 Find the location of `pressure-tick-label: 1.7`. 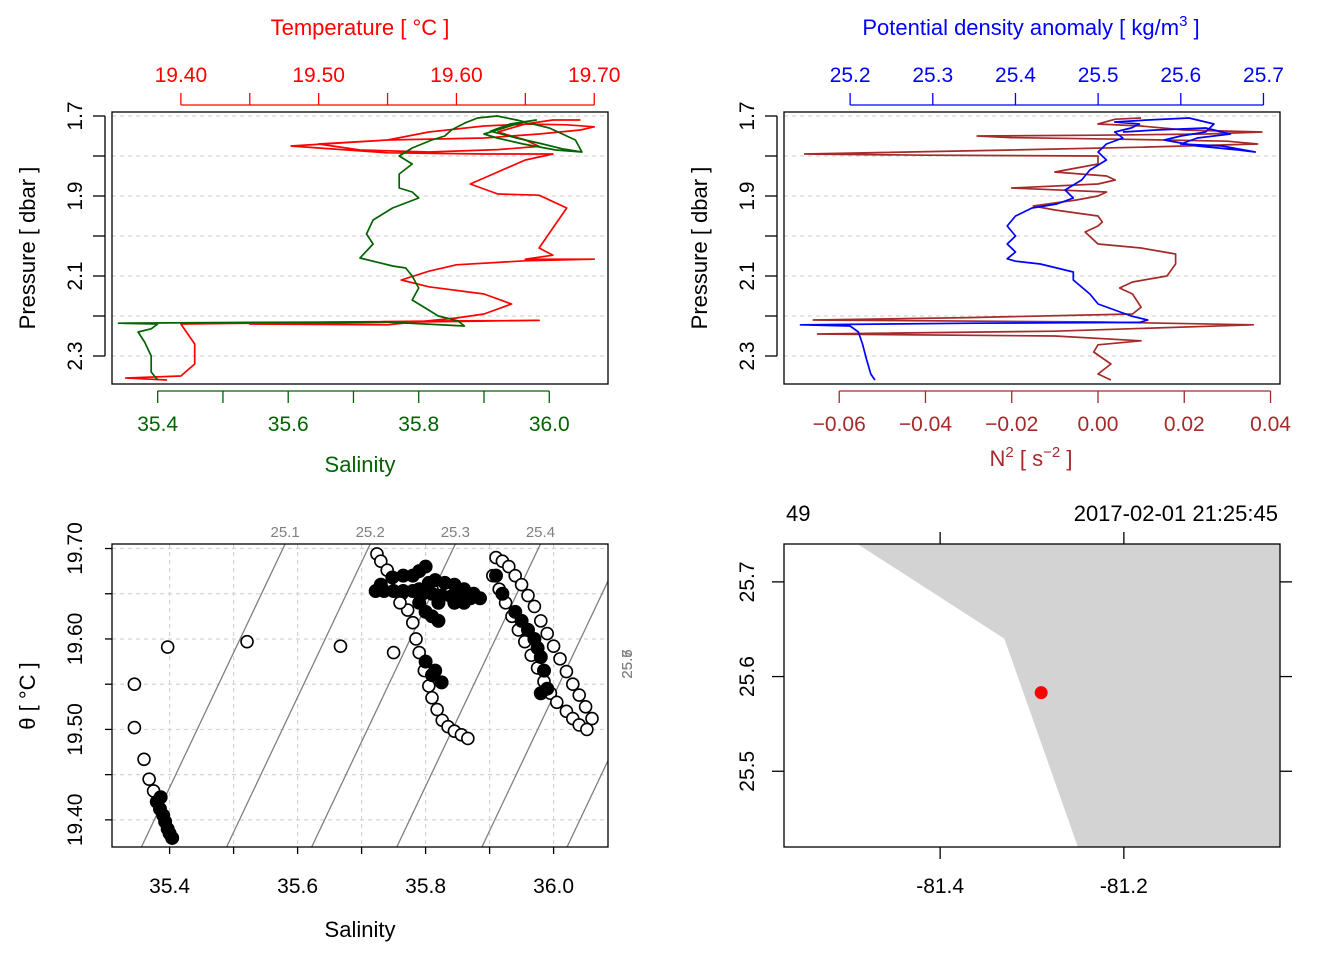

pressure-tick-label: 1.7 is located at coordinates (747, 115).